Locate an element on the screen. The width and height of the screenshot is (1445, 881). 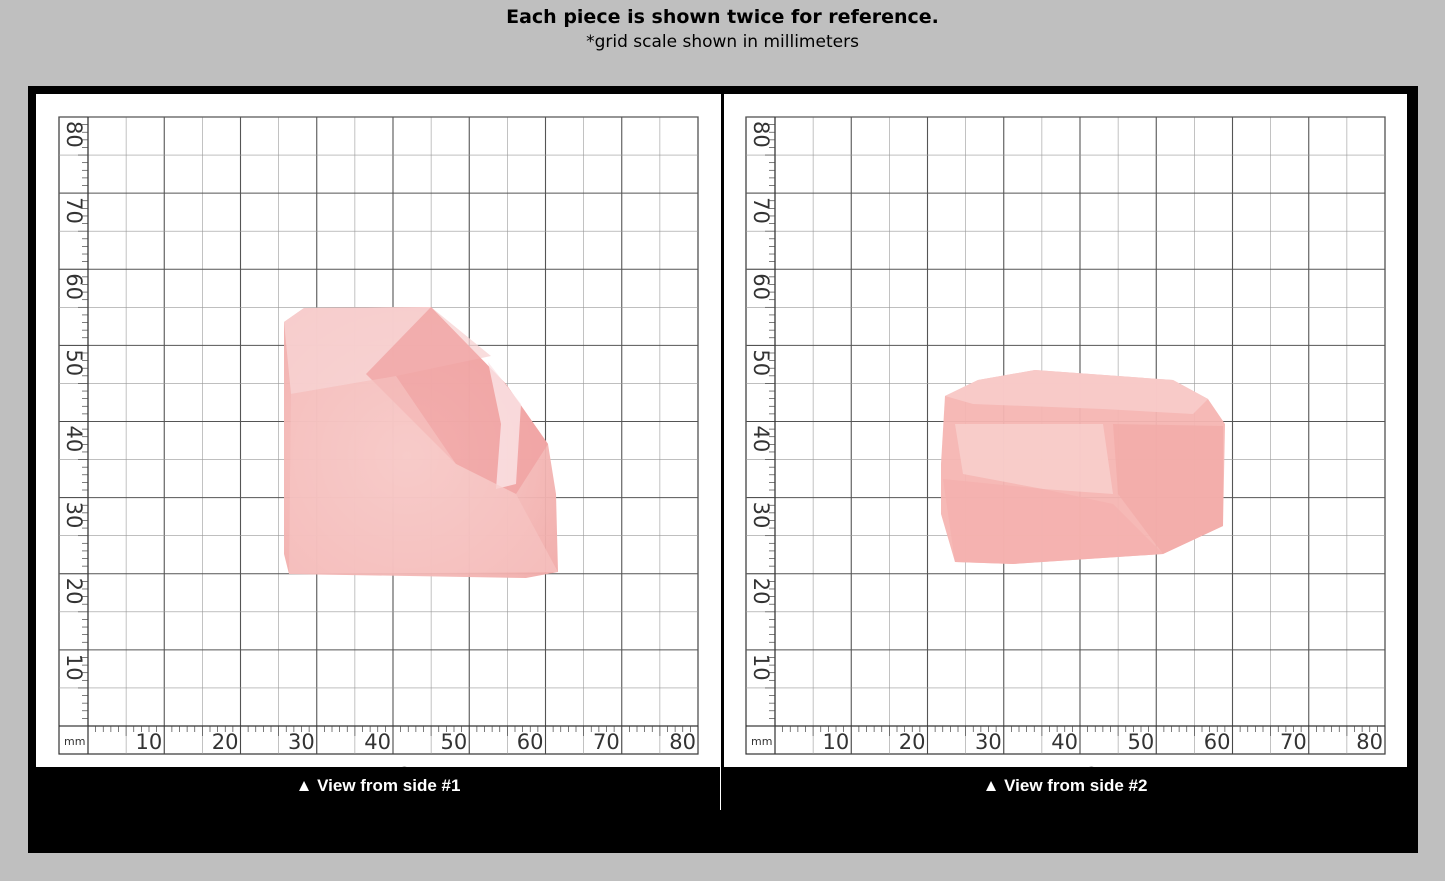
page-title: Each piece is shown twice for reference. is located at coordinates (722, 17).